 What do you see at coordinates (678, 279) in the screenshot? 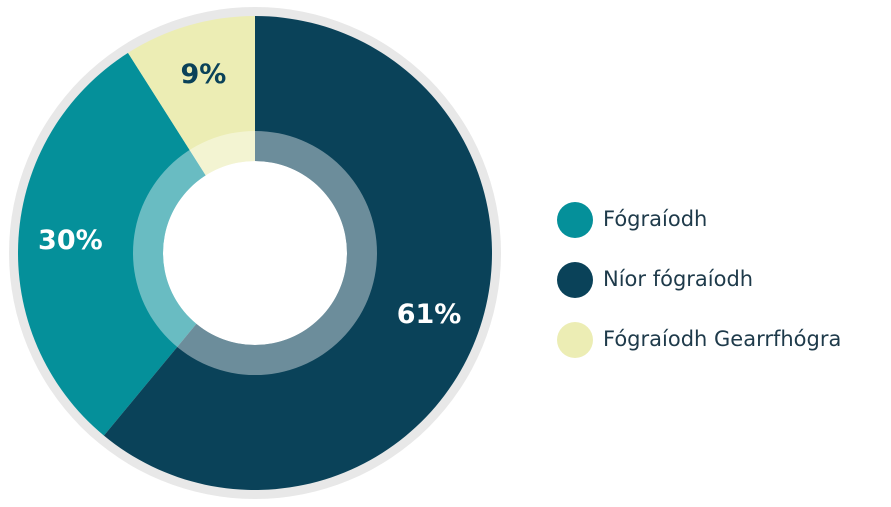
I see `legend-label: Níor fógraíodh` at bounding box center [678, 279].